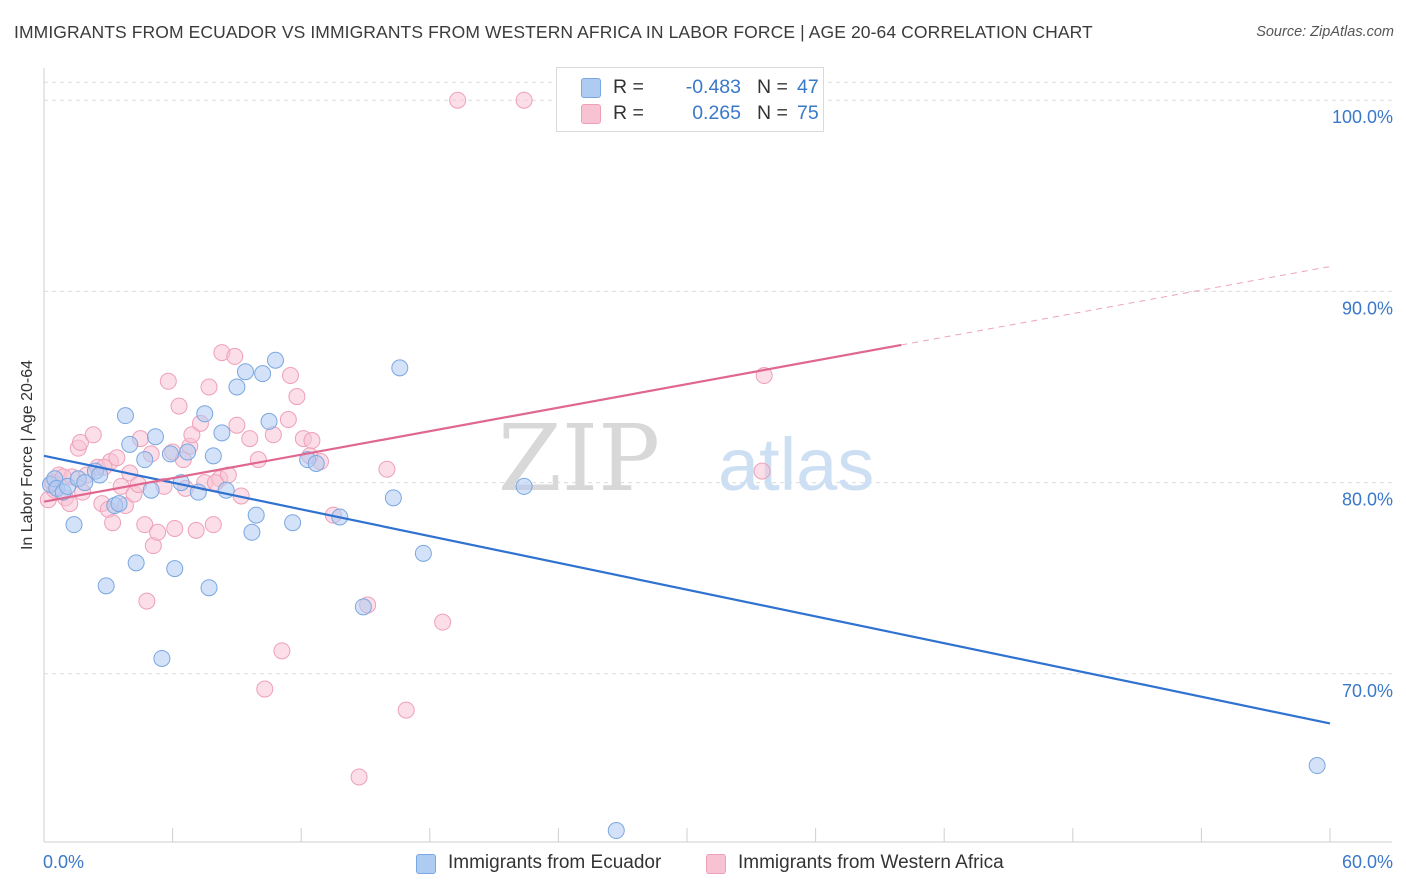  What do you see at coordinates (796, 464) in the screenshot?
I see `watermark-atlas: atlas` at bounding box center [796, 464].